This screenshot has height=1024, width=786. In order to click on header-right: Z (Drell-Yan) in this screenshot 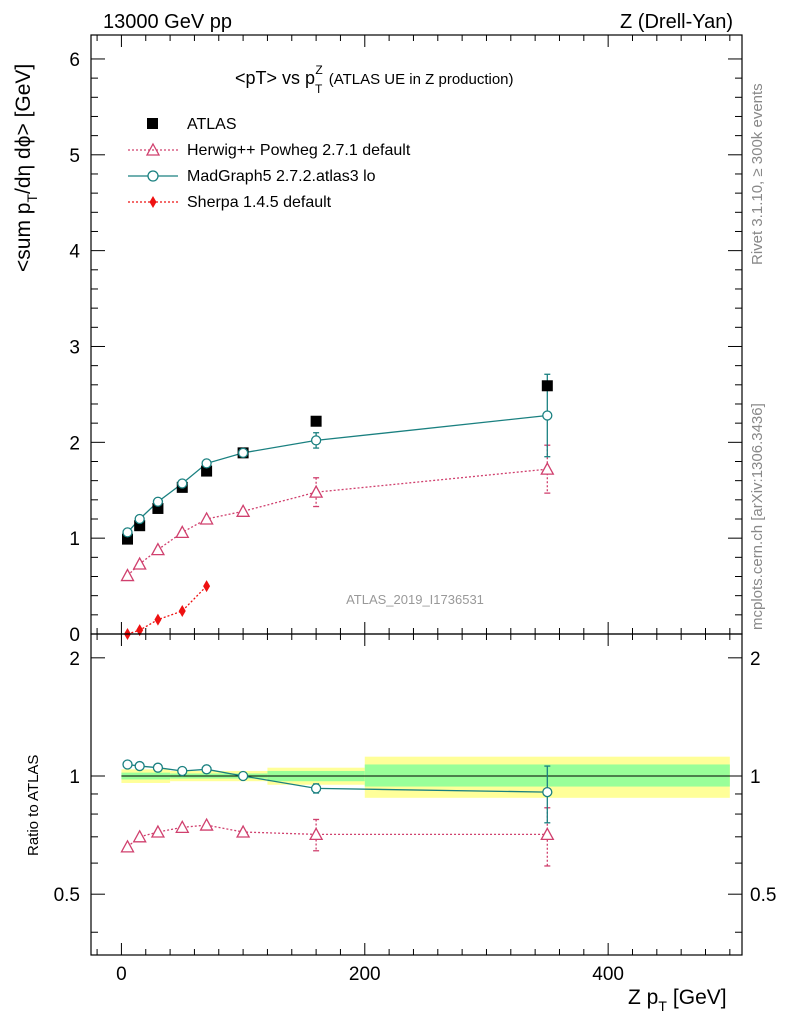, I will do `click(676, 22)`.